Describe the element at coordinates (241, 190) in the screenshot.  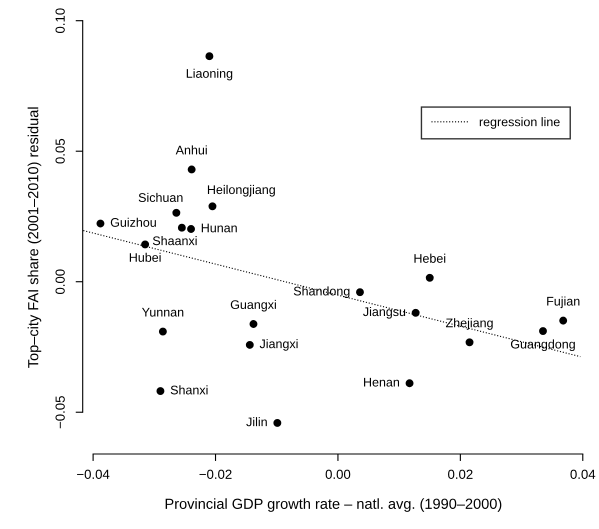
I see `annotation: Heilongjiang` at that location.